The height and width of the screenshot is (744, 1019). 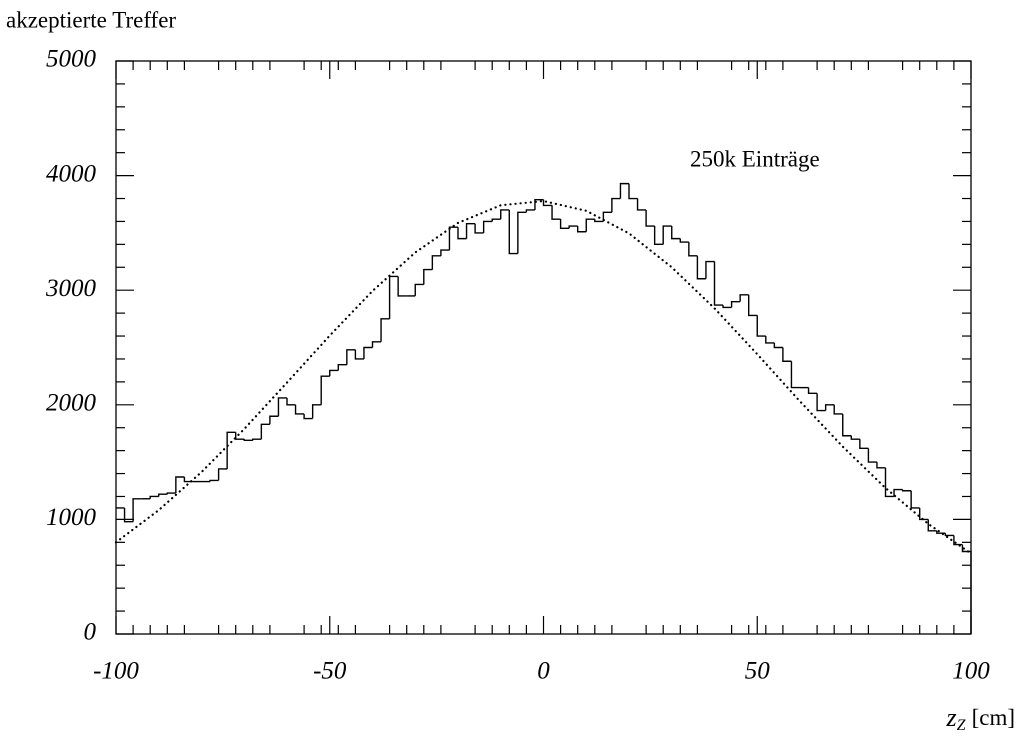 What do you see at coordinates (71, 173) in the screenshot?
I see `y-tick-label: 4000` at bounding box center [71, 173].